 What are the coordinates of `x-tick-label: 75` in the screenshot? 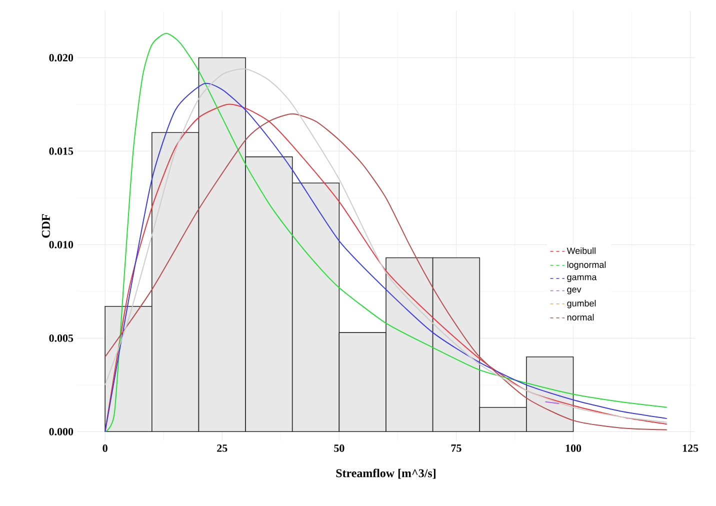 It's located at (456, 448).